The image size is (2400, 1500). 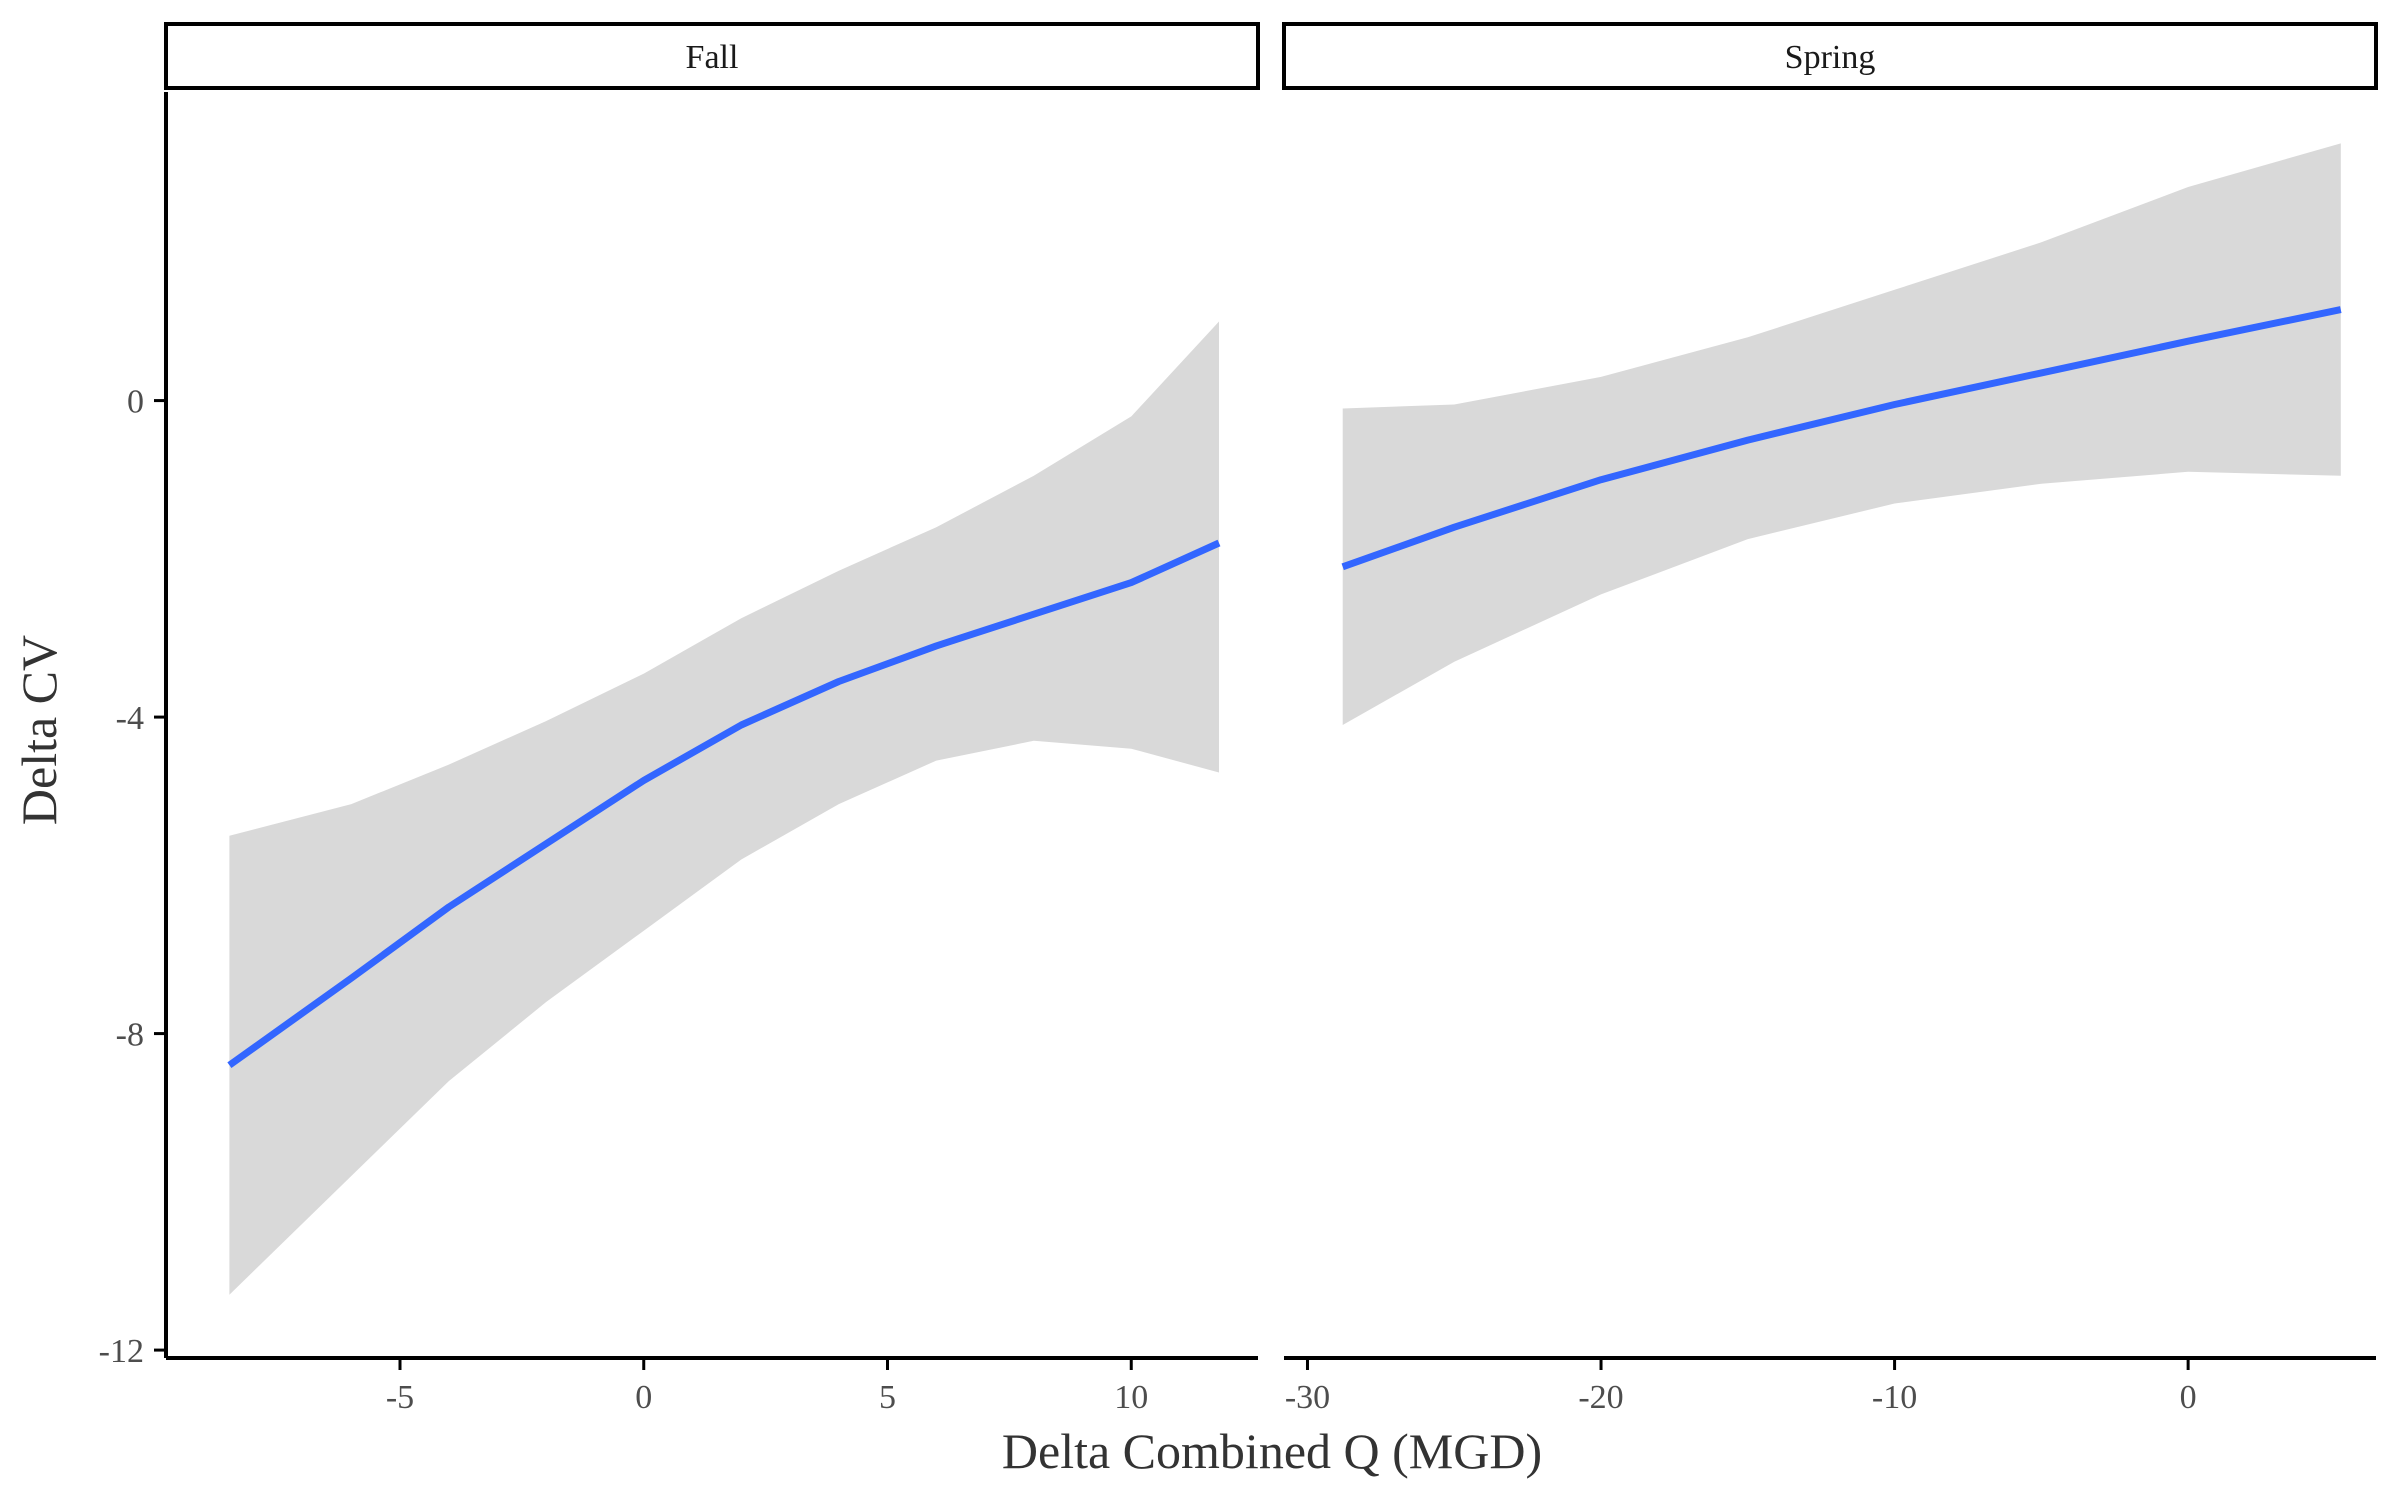 I want to click on x-tick-label: -30, so click(x=1307, y=1397).